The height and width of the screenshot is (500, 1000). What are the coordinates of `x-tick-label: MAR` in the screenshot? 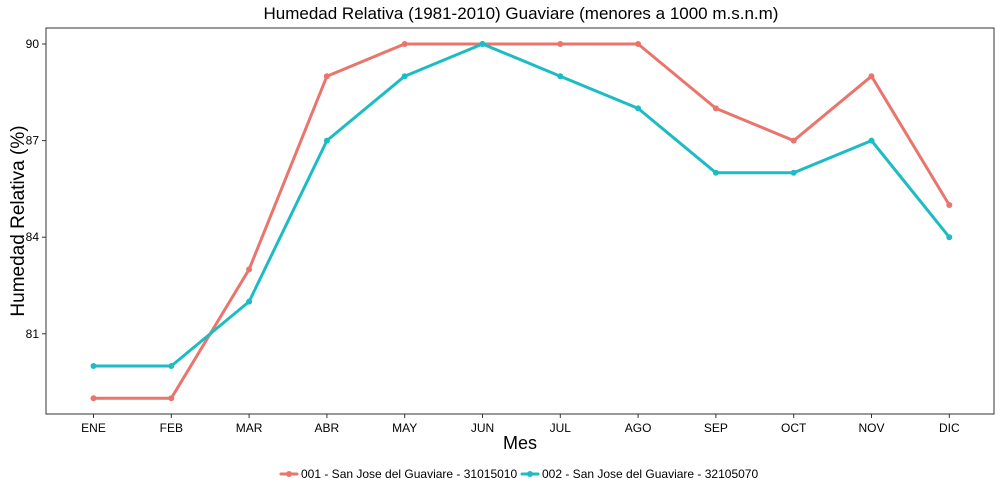 It's located at (249, 428).